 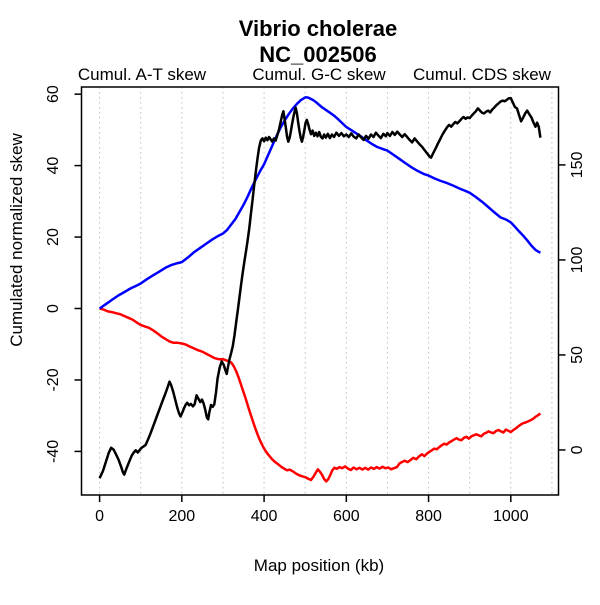 I want to click on chart-title: Vibrio cholerae, so click(x=318, y=28).